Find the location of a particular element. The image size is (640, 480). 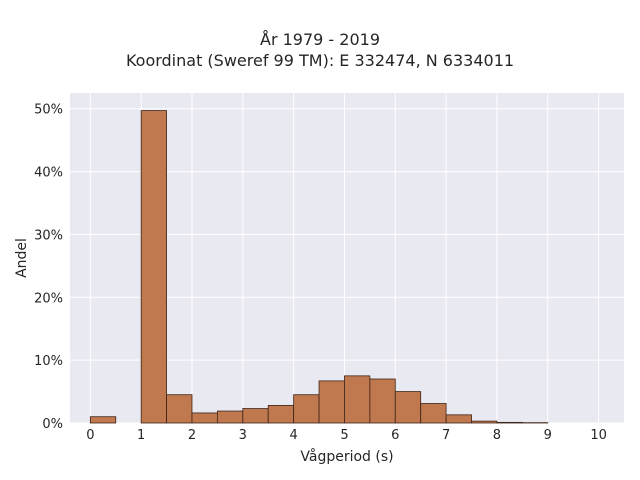

x-tick-label: 7 is located at coordinates (446, 435).